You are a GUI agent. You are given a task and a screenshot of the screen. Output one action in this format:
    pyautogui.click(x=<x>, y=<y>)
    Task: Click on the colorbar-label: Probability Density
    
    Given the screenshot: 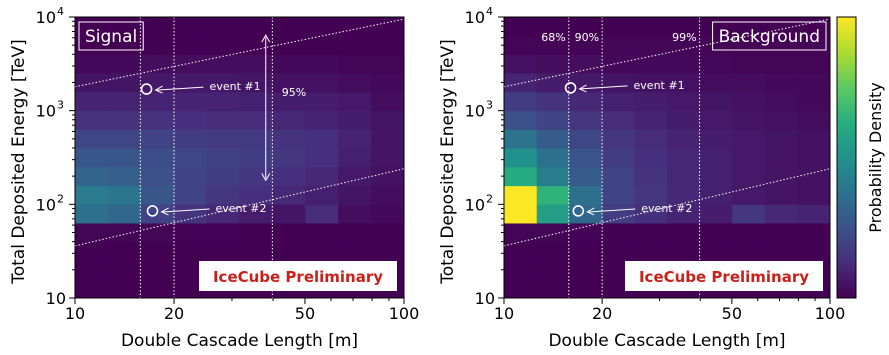 What is the action you would take?
    pyautogui.click(x=875, y=157)
    